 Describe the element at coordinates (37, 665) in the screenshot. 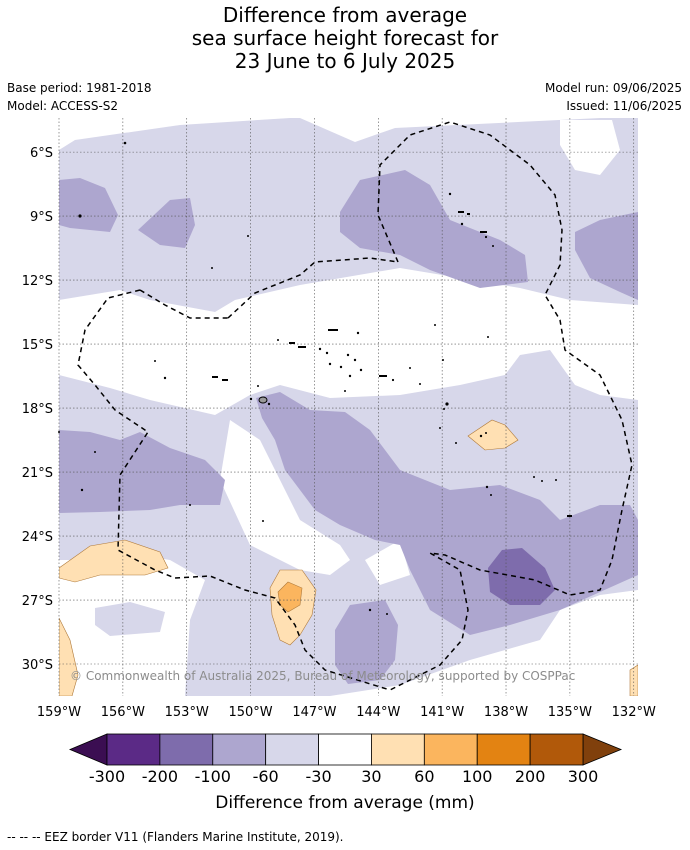

I see `lat-label: 30°S` at that location.